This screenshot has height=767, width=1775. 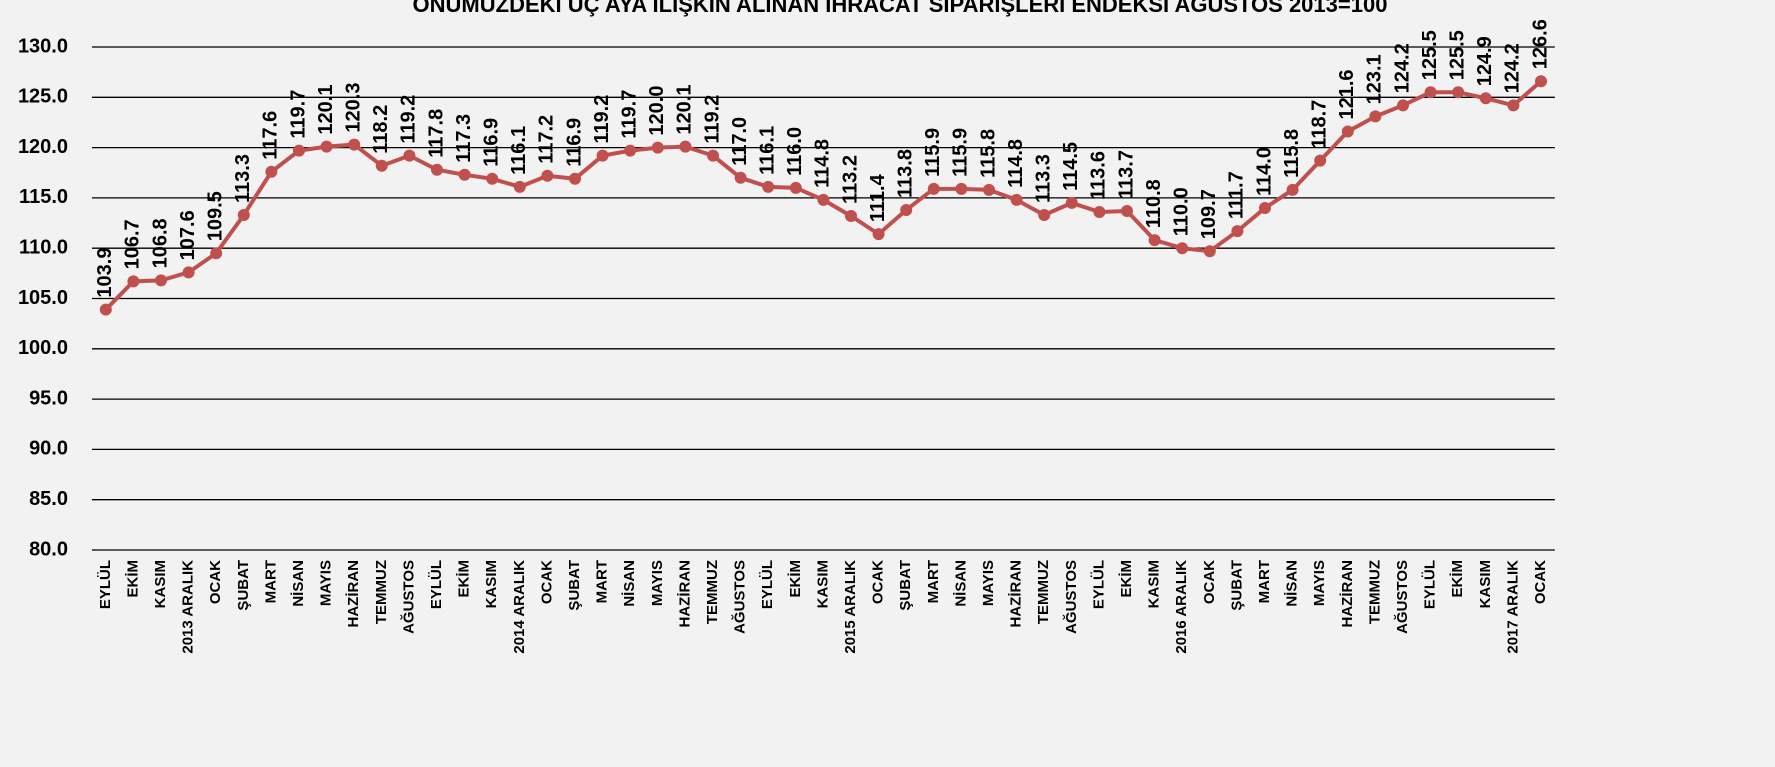 What do you see at coordinates (905, 173) in the screenshot?
I see `value-label: 113.8` at bounding box center [905, 173].